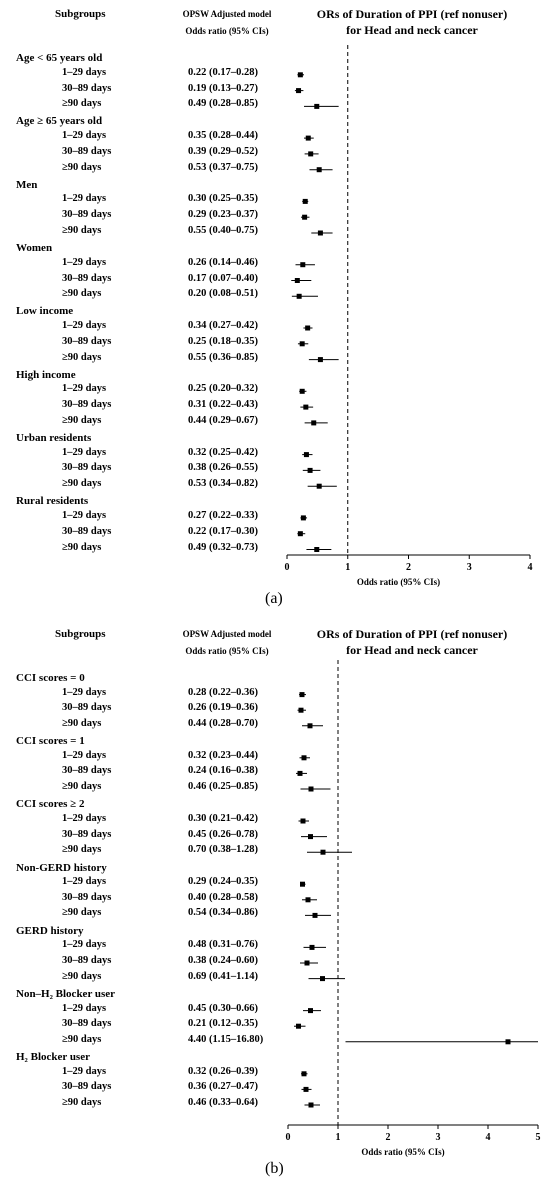  What do you see at coordinates (59, 121) in the screenshot?
I see `subgroup-header: Age ≥ 65 years old` at bounding box center [59, 121].